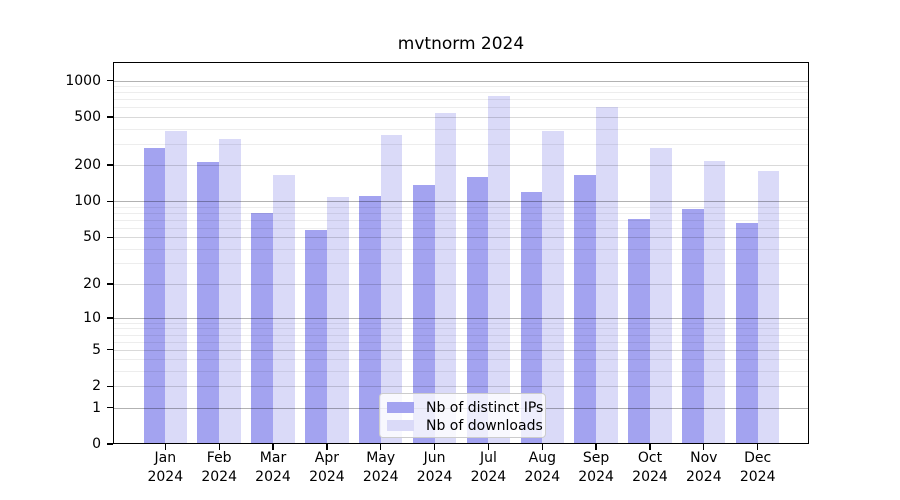 Image resolution: width=900 pixels, height=500 pixels. What do you see at coordinates (423, 314) in the screenshot?
I see `bar-jun-distinct-ips` at bounding box center [423, 314].